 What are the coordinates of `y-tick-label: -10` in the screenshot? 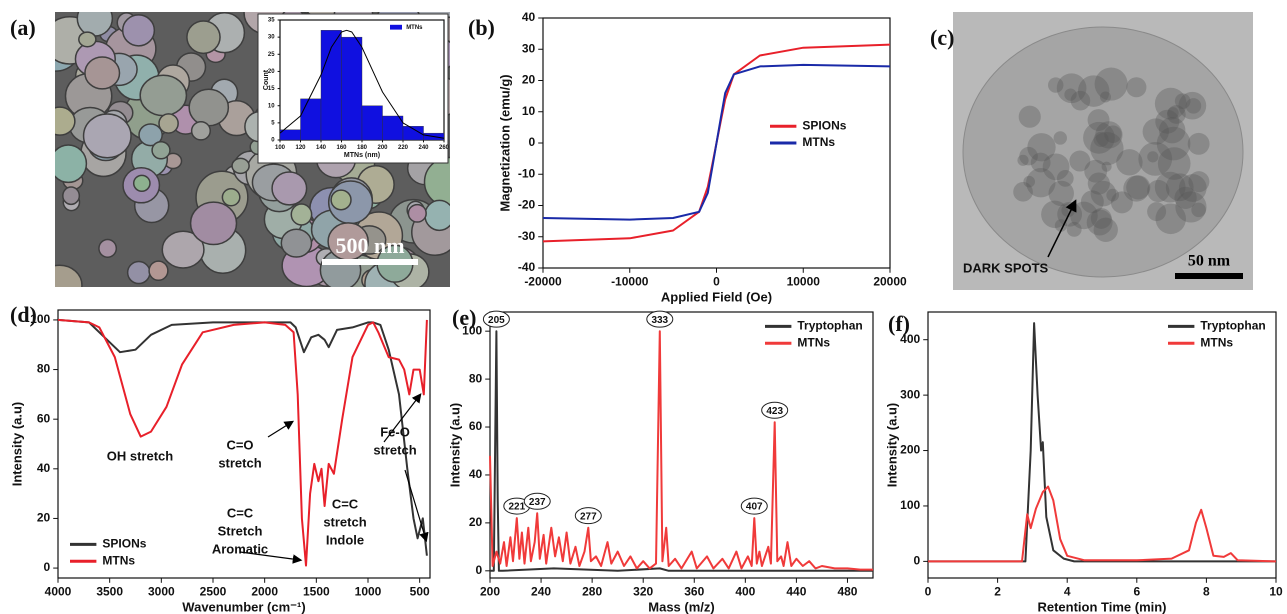 It's located at (527, 173).